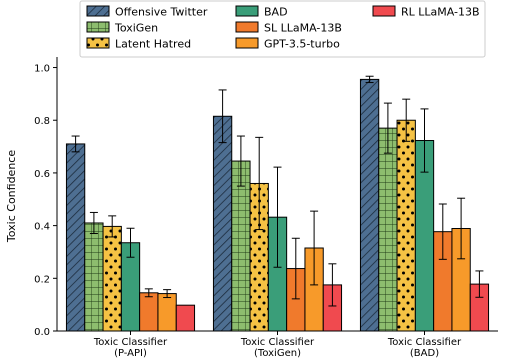 The image size is (509, 362). What do you see at coordinates (42, 279) in the screenshot?
I see `y-tick-label: 0.2` at bounding box center [42, 279].